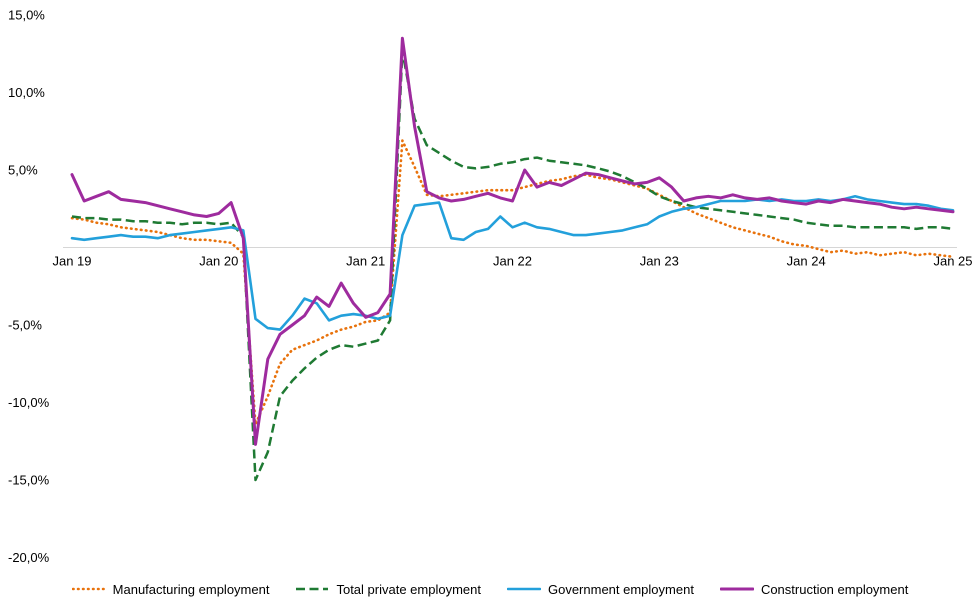  What do you see at coordinates (952, 261) in the screenshot?
I see `x-axis-tick-label: Jan 25` at bounding box center [952, 261].